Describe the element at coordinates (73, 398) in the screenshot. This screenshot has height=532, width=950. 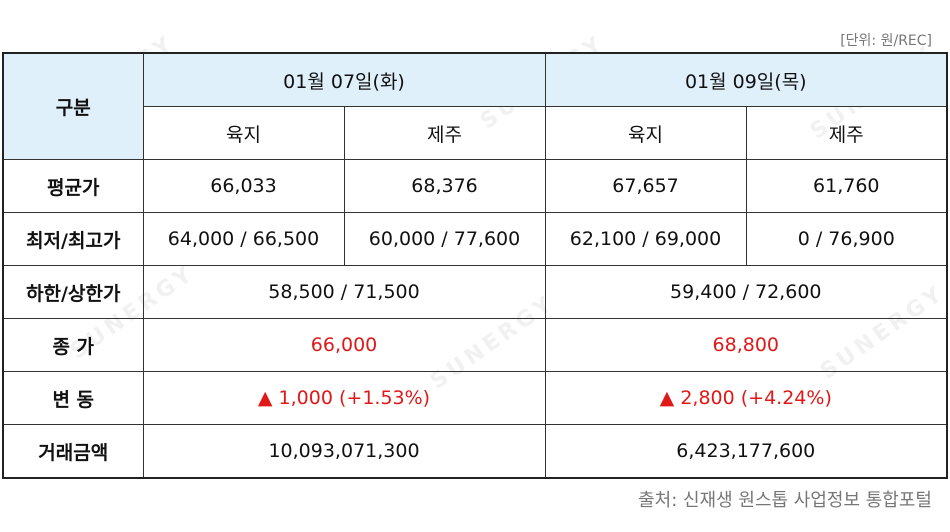
I see `row-label-change: 변 동` at that location.